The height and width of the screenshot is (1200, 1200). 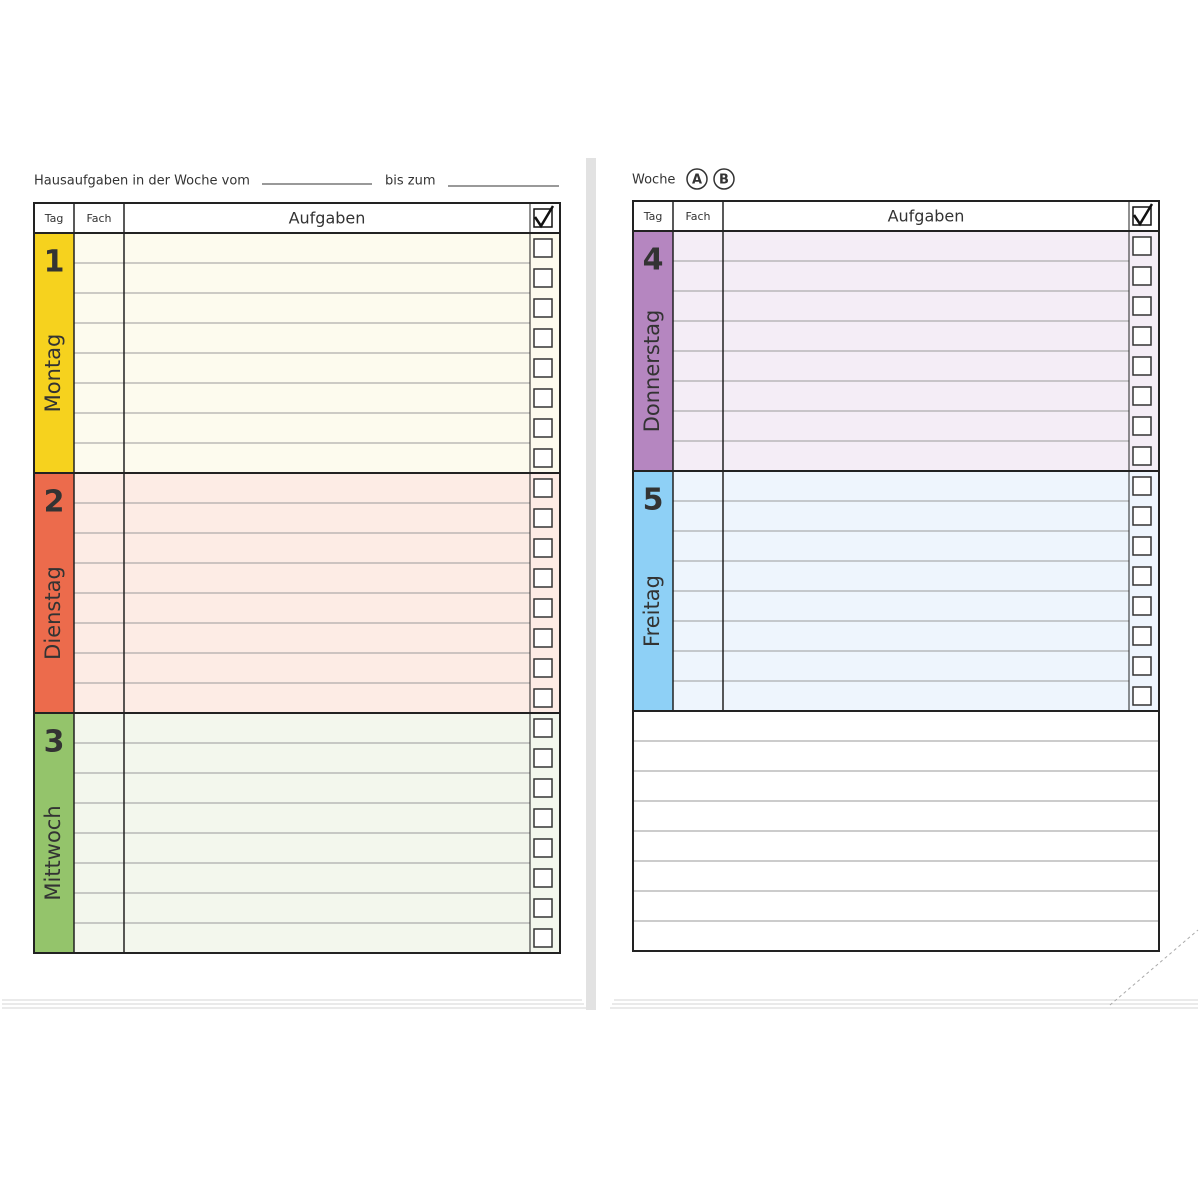 What do you see at coordinates (410, 181) in the screenshot?
I see `to-label: bis zum` at bounding box center [410, 181].